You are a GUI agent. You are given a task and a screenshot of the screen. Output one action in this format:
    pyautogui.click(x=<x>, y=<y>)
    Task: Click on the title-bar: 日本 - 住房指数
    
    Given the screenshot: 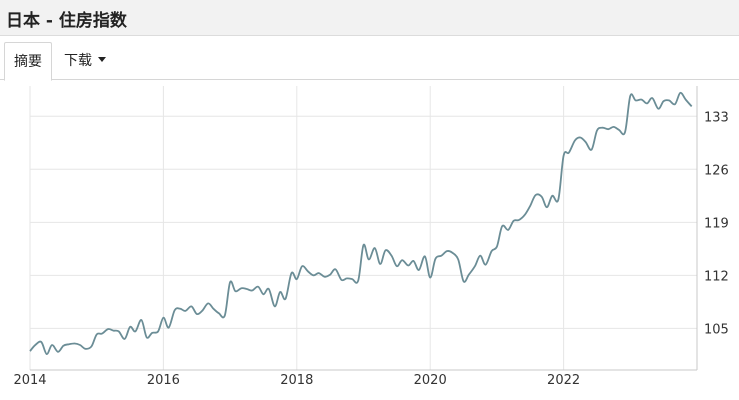 What is the action you would take?
    pyautogui.click(x=369, y=18)
    